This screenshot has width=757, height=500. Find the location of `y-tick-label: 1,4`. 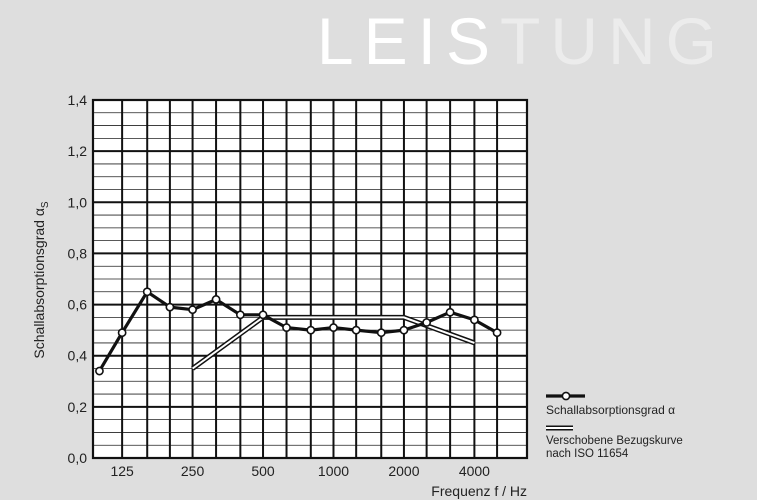

y-tick-label: 1,4 is located at coordinates (78, 100).